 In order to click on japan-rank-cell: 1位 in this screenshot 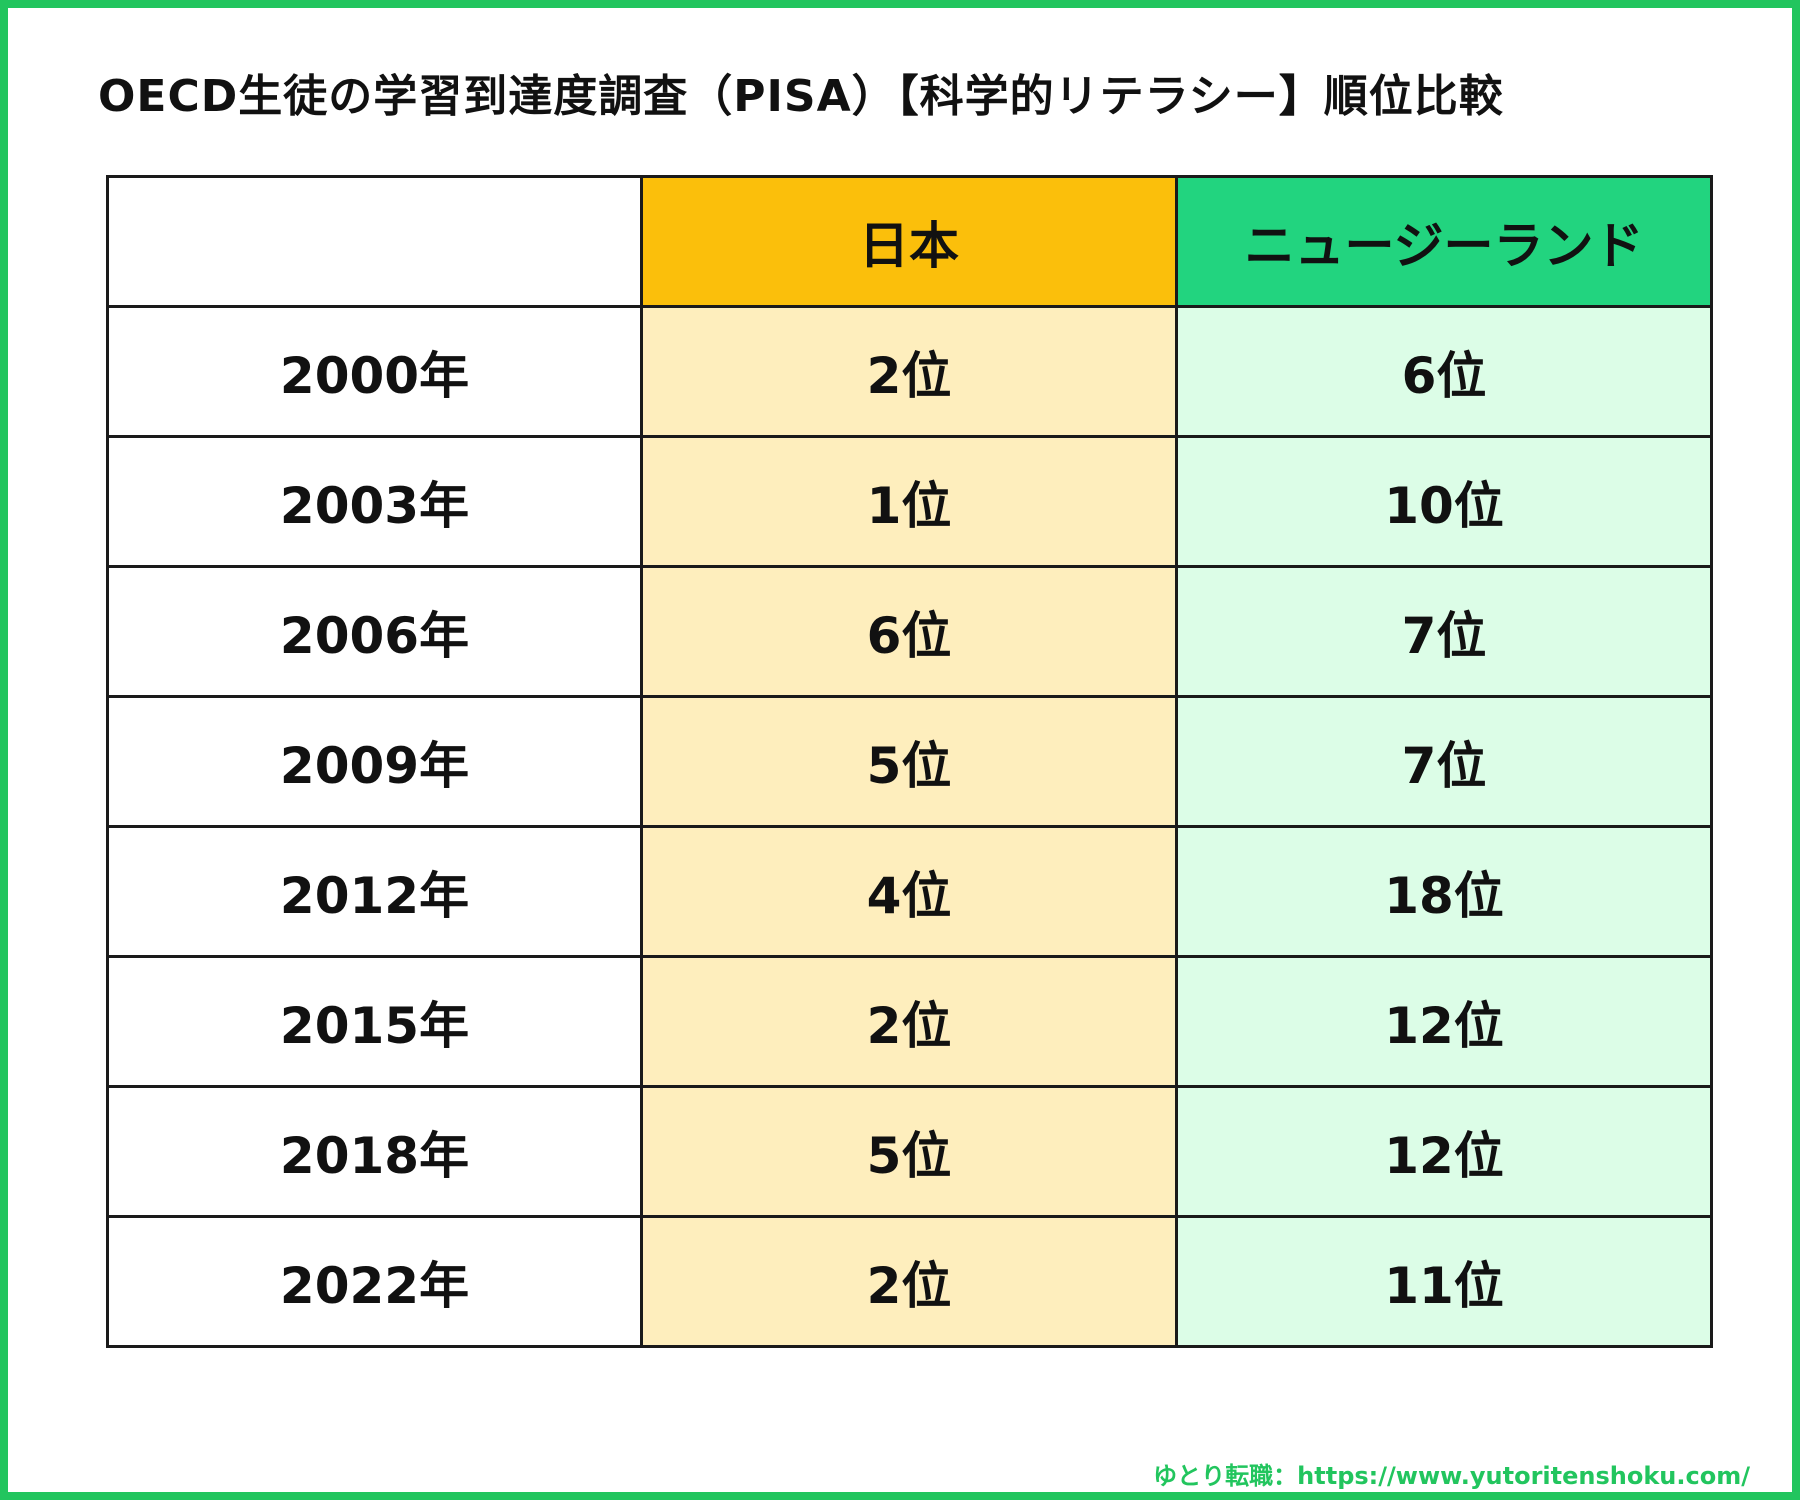, I will do `click(909, 501)`.